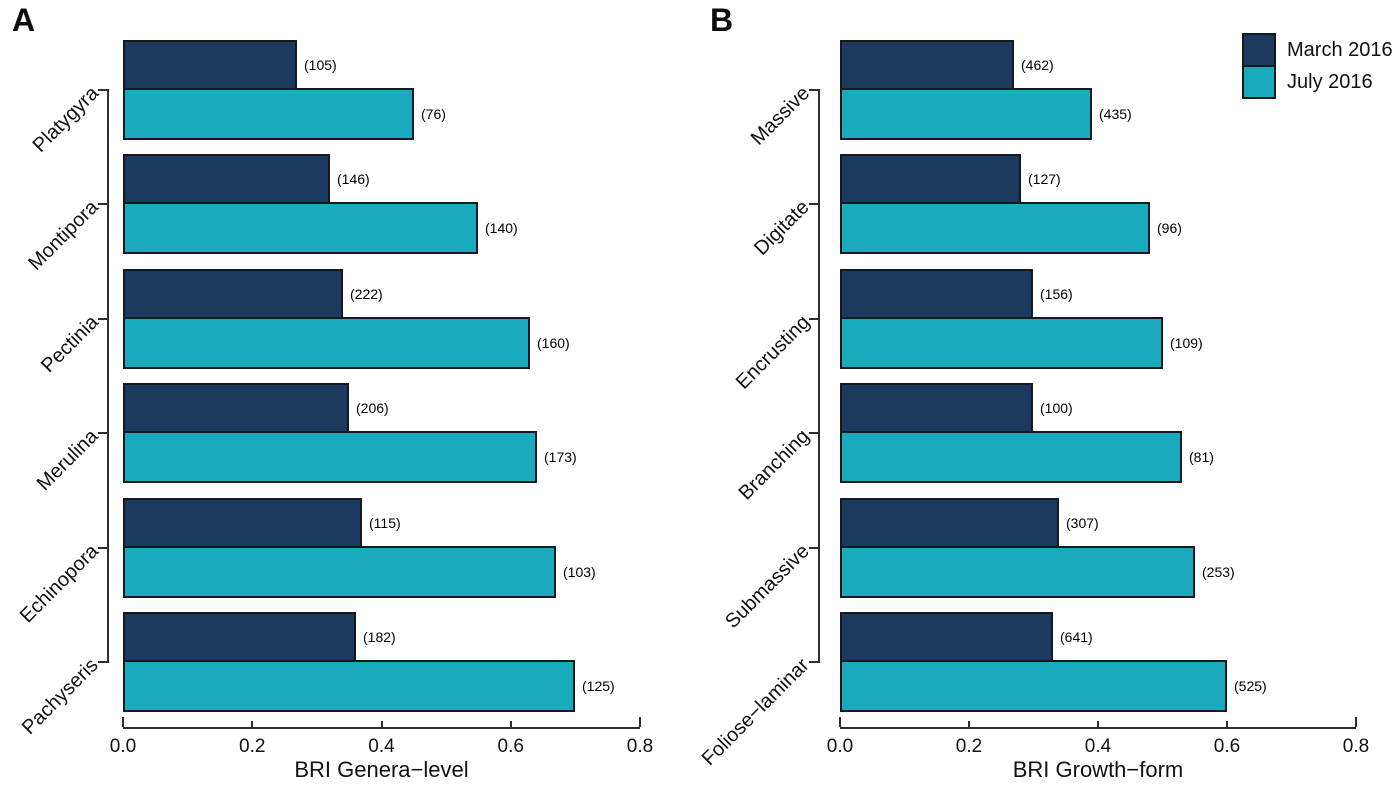 Image resolution: width=1397 pixels, height=790 pixels. What do you see at coordinates (63, 236) in the screenshot?
I see `category-label: Montipora` at bounding box center [63, 236].